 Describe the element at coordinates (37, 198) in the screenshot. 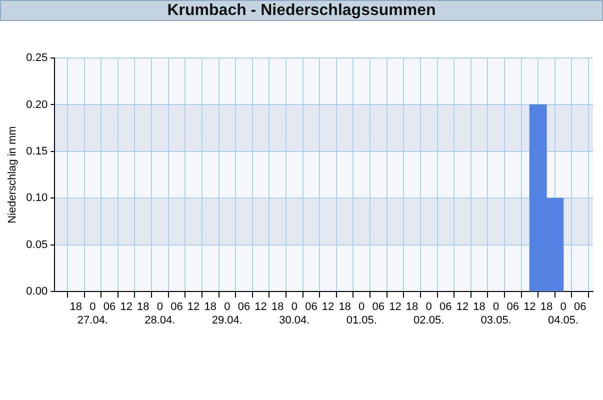

I see `y-tick-label: 0.10` at that location.